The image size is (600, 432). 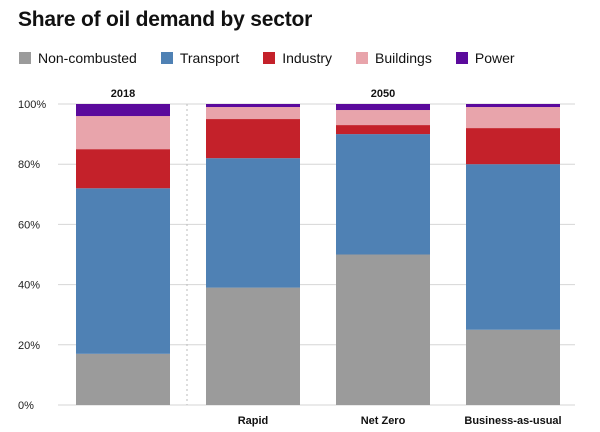 I want to click on y-tick-label: 60%, so click(x=29, y=225).